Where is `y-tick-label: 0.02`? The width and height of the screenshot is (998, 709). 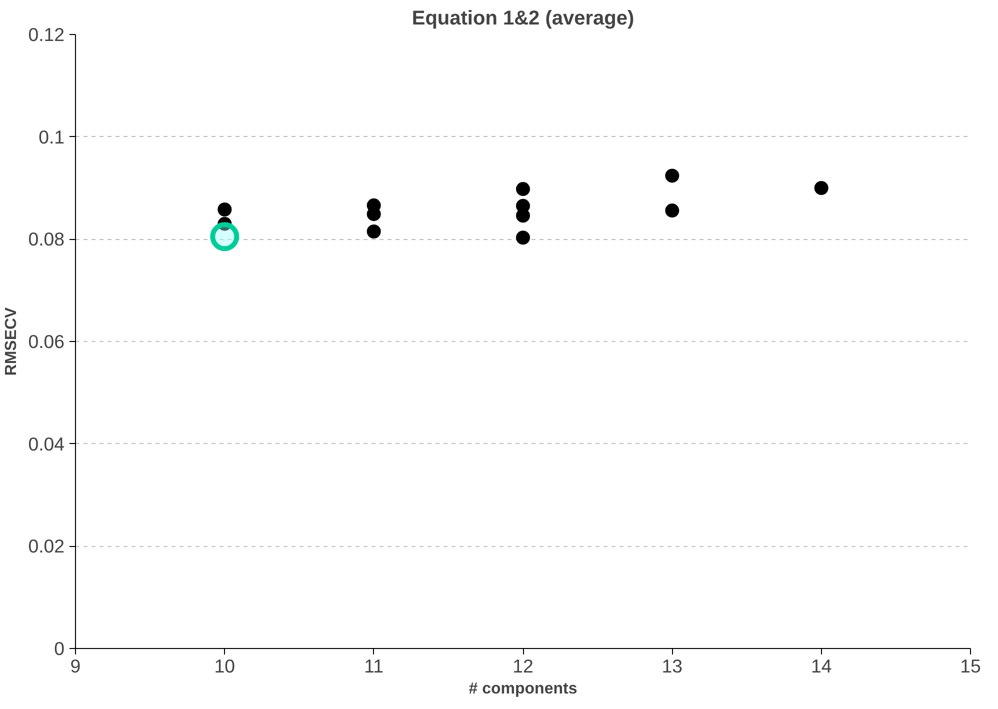 y-tick-label: 0.02 is located at coordinates (46, 546).